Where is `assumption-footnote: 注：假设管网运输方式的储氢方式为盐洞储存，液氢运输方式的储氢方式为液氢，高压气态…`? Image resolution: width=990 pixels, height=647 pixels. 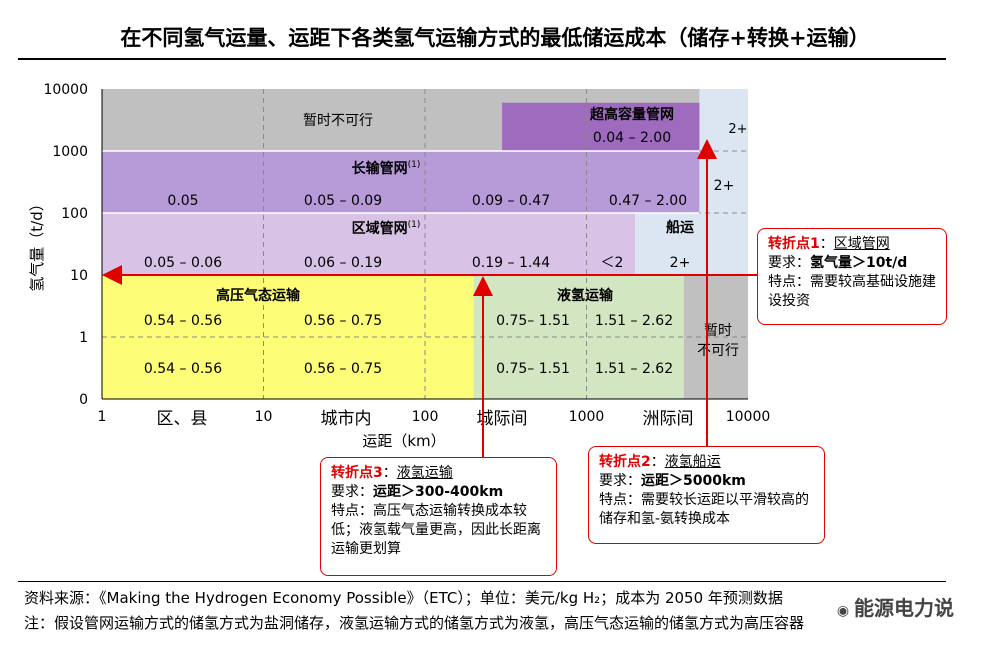 assumption-footnote: 注：假设管网运输方式的储氢方式为盐洞储存，液氢运输方式的储氢方式为液氢，高压气态… is located at coordinates (414, 623).